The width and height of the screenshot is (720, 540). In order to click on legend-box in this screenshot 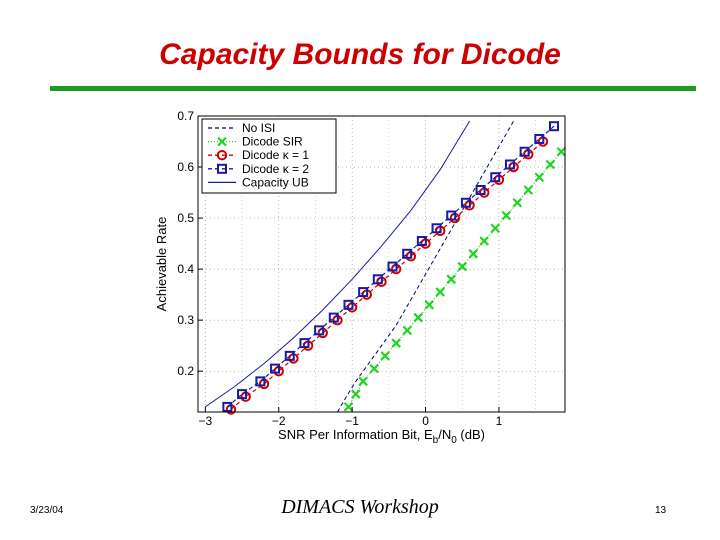, I will do `click(269, 156)`.